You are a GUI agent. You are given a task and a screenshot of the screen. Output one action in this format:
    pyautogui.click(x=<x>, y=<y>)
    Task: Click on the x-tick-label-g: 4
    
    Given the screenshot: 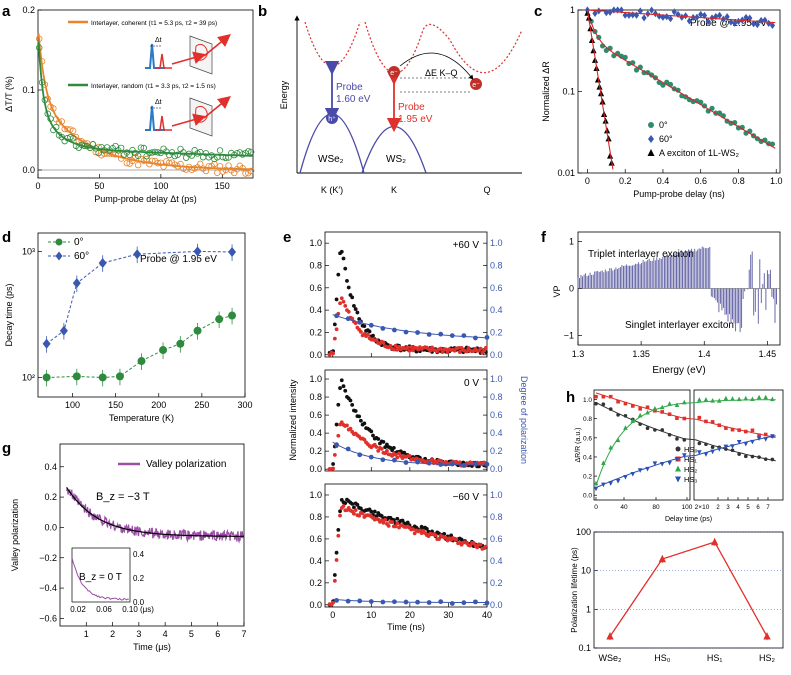 What is the action you would take?
    pyautogui.click(x=165, y=634)
    